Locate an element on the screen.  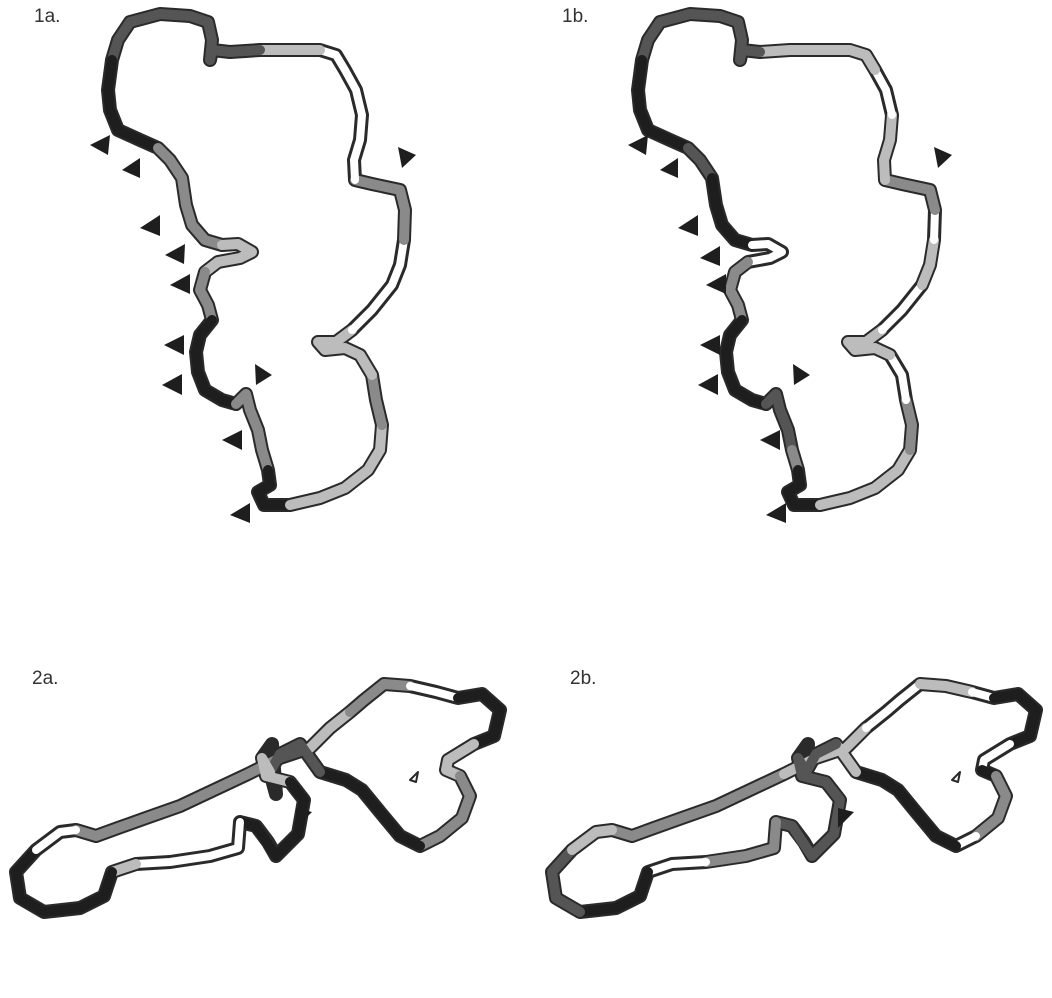
panel-label-1a: 1a. is located at coordinates (47, 16).